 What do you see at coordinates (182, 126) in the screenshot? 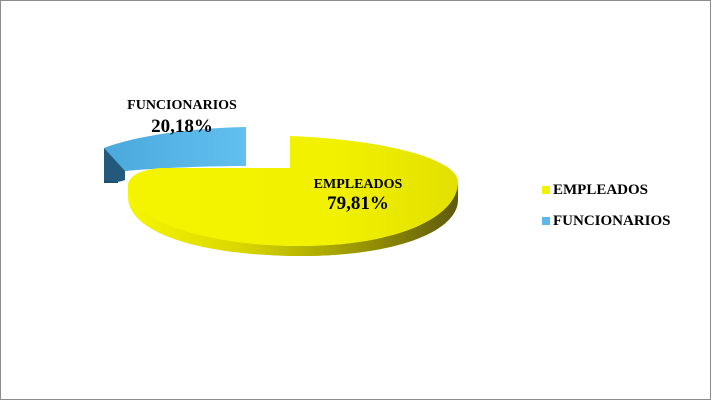
I see `label-funcionarios-value: 20,18%` at bounding box center [182, 126].